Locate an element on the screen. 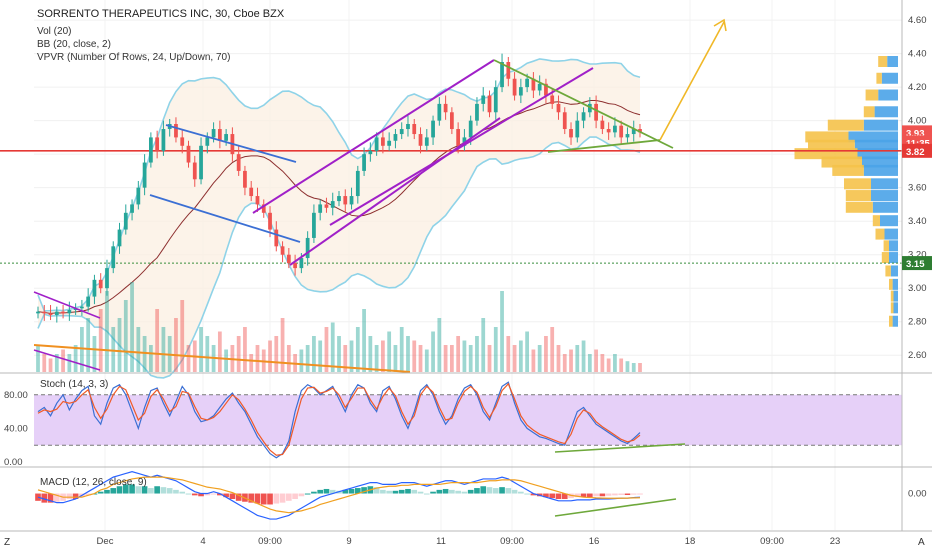 The height and width of the screenshot is (550, 932). stoch-pane is located at coordinates (468, 420).